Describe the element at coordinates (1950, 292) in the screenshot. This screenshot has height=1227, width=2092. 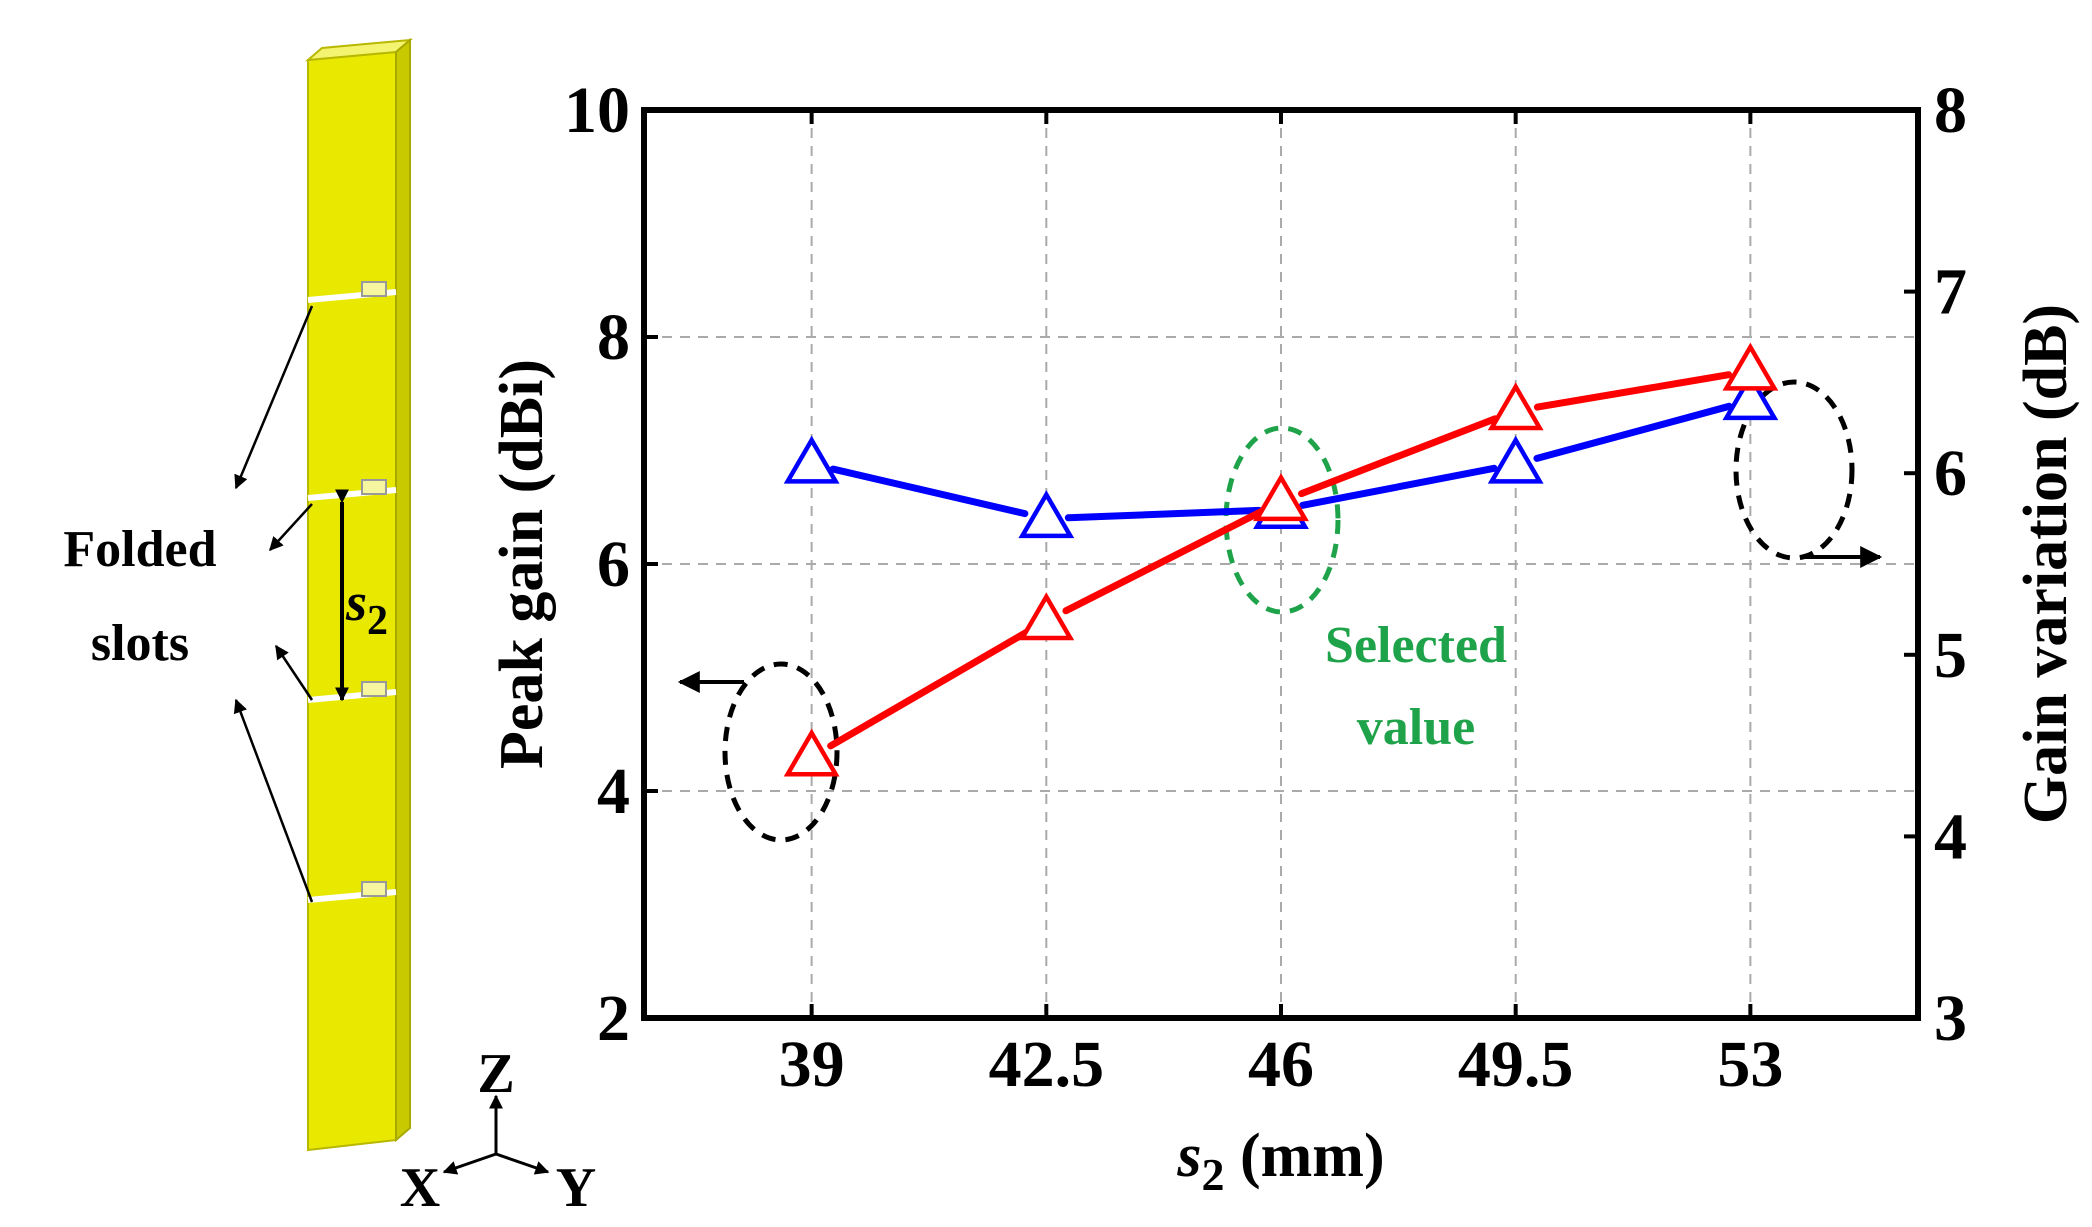
I see `right-y-tick-label: 7` at that location.